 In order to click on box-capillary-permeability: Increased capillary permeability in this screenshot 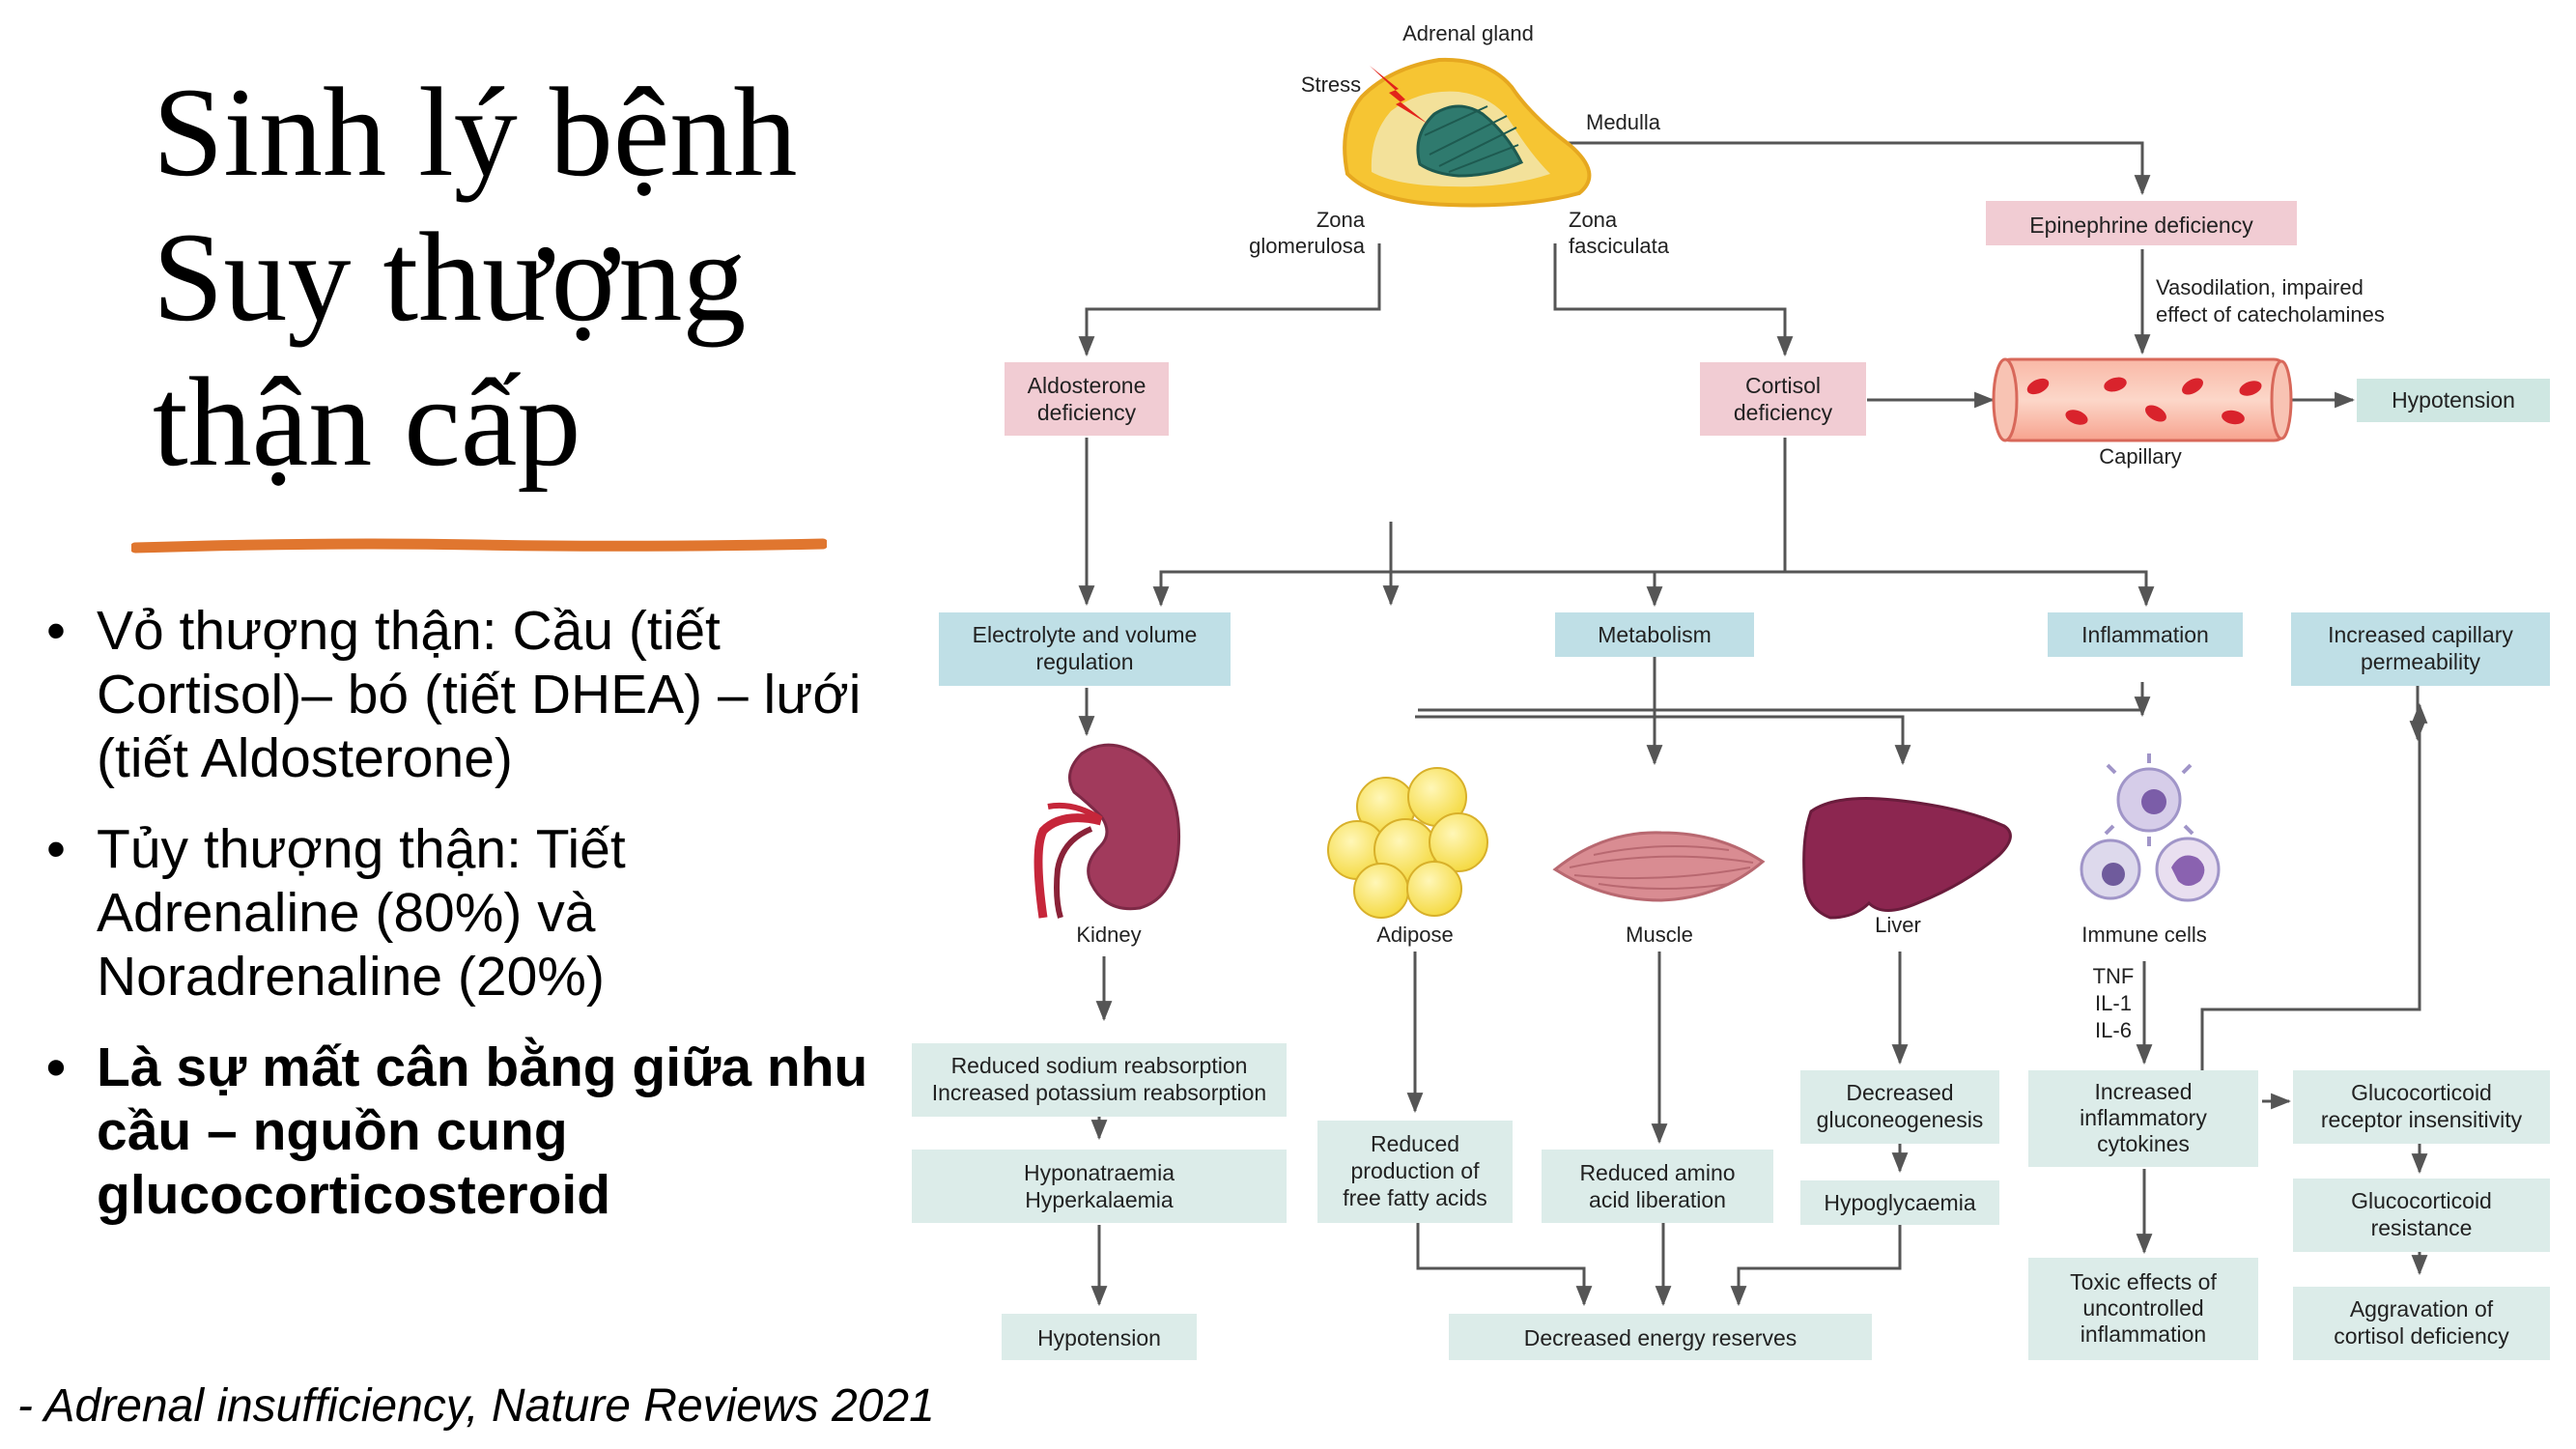, I will do `click(2420, 649)`.